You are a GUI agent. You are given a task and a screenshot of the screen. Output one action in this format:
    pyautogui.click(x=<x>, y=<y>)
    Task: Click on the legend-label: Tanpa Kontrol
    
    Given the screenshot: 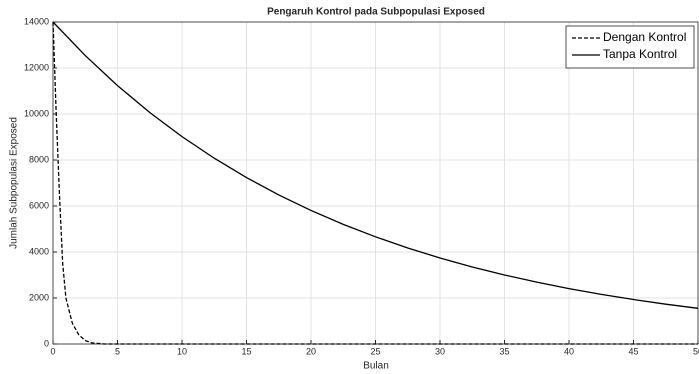 What is the action you would take?
    pyautogui.click(x=640, y=54)
    